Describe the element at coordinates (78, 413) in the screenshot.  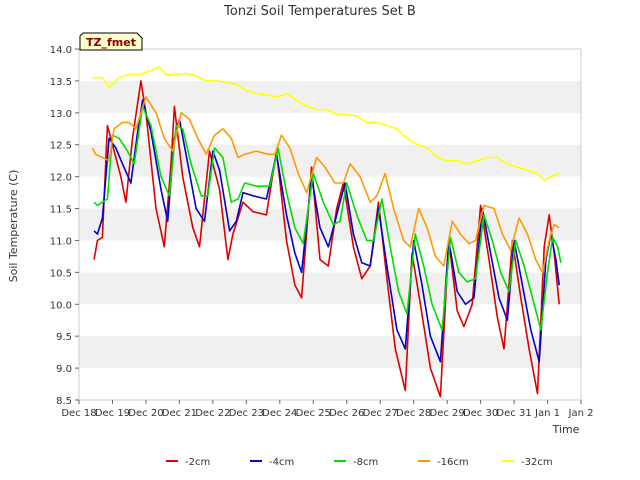
I see `x-tick-label: Dec 18` at that location.